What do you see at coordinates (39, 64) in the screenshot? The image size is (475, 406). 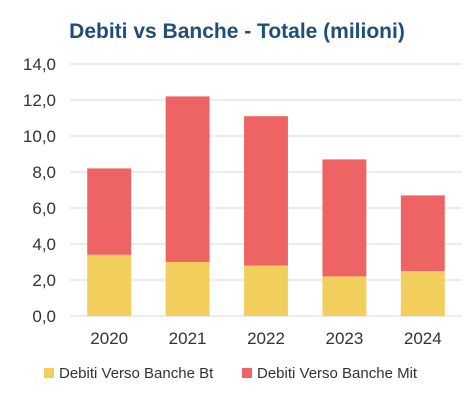 I see `y-tick-label: 14,0` at bounding box center [39, 64].